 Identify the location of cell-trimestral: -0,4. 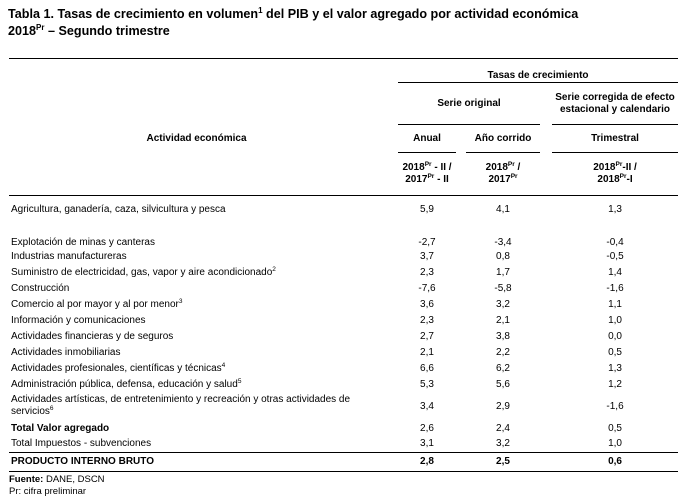
(615, 242).